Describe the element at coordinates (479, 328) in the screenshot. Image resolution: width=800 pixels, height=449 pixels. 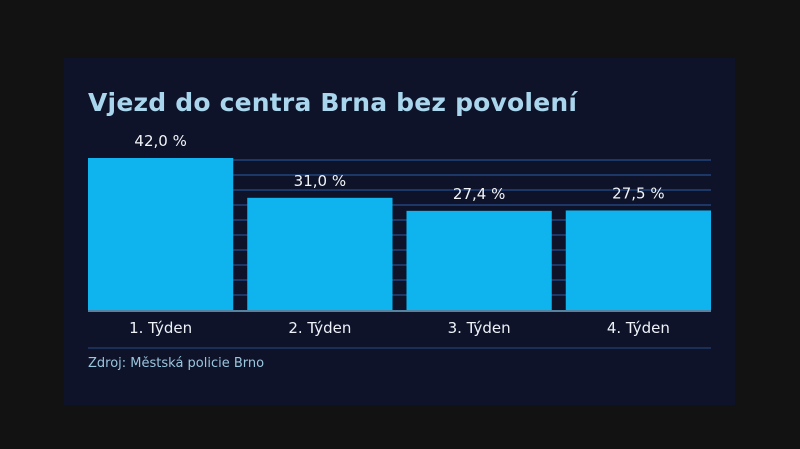
I see `category-label: 3. Týden` at that location.